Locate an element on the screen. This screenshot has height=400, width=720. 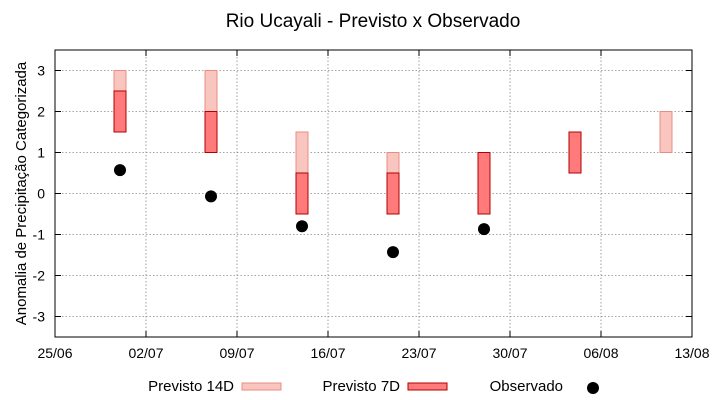
x-tick-label: 30/07 is located at coordinates (509, 353).